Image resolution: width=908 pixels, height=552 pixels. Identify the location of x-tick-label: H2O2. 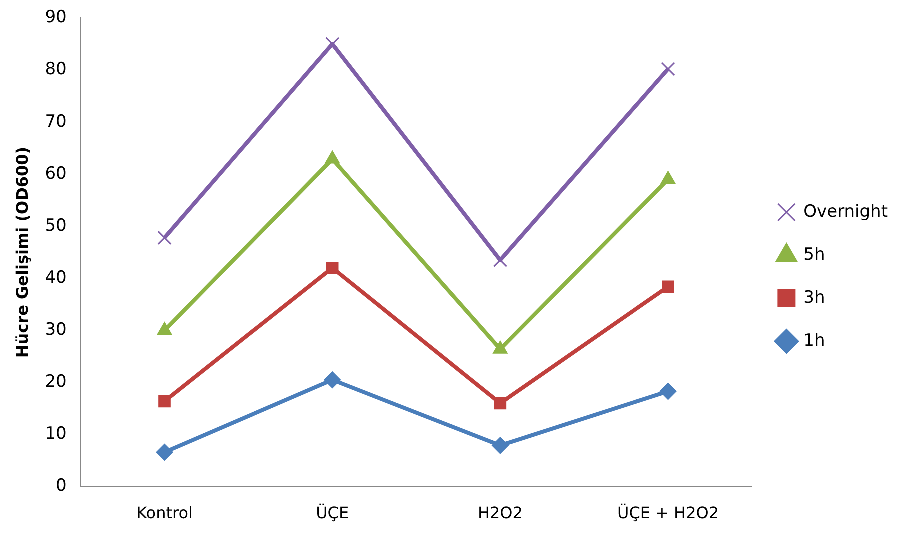
(500, 513).